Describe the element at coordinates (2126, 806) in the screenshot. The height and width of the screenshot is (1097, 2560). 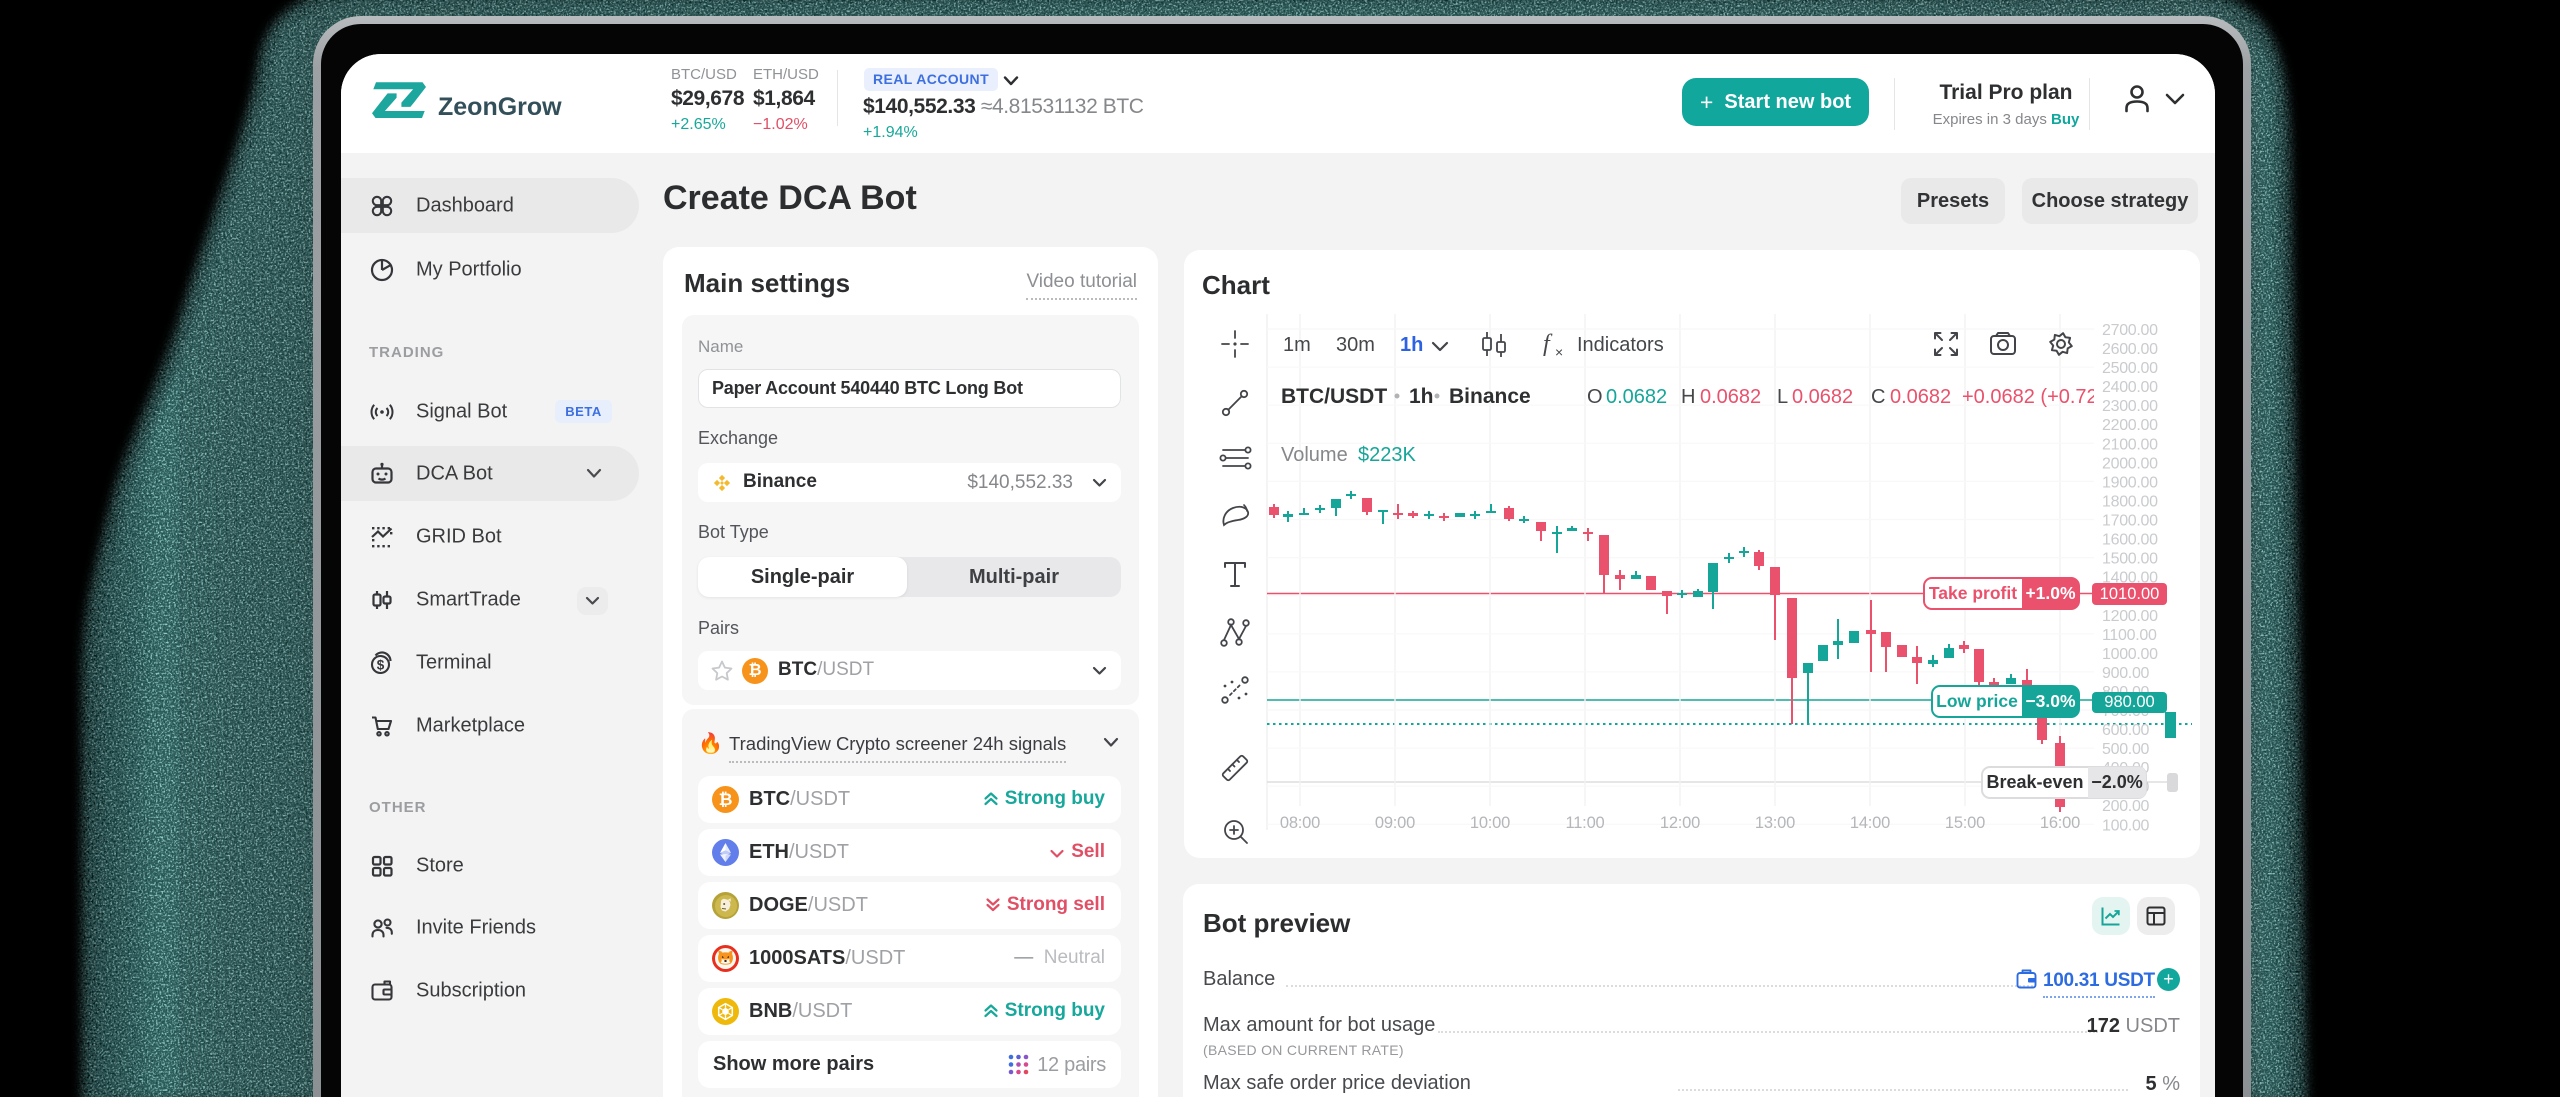
I see `svg-text: 200.00` at that location.